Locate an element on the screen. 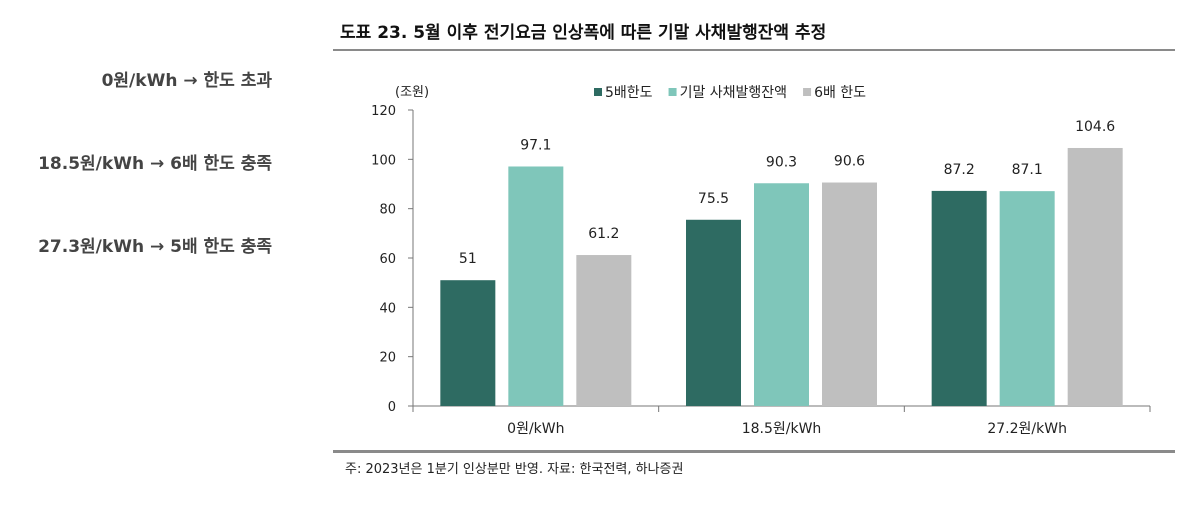 Image resolution: width=1190 pixels, height=508 pixels. x-tick-label: 27.2원/kWh is located at coordinates (1027, 429).